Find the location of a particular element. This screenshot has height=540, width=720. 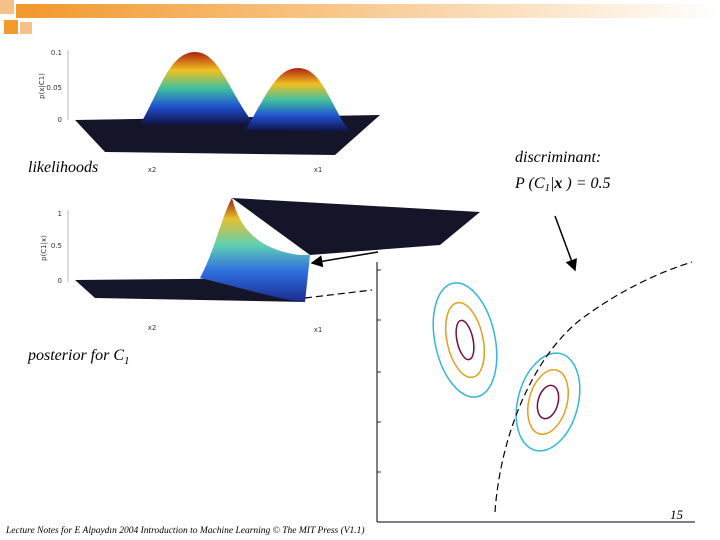

y-tick-label: 1 is located at coordinates (60, 214).